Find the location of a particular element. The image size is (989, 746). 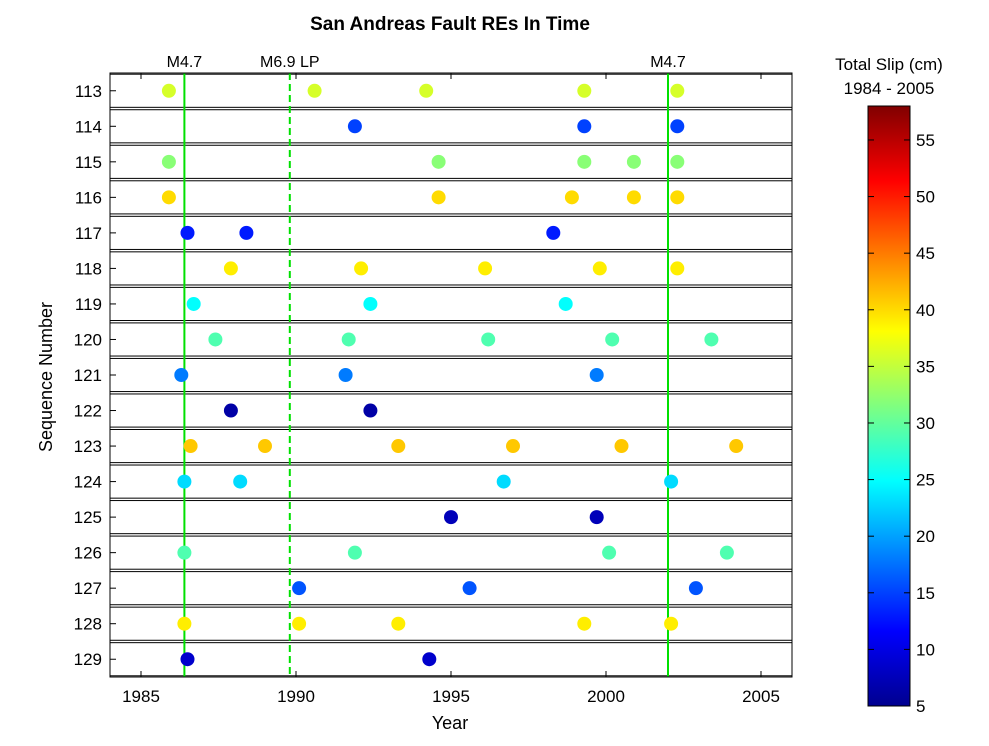

colorbar-tick-label-50: 50 is located at coordinates (925, 197).